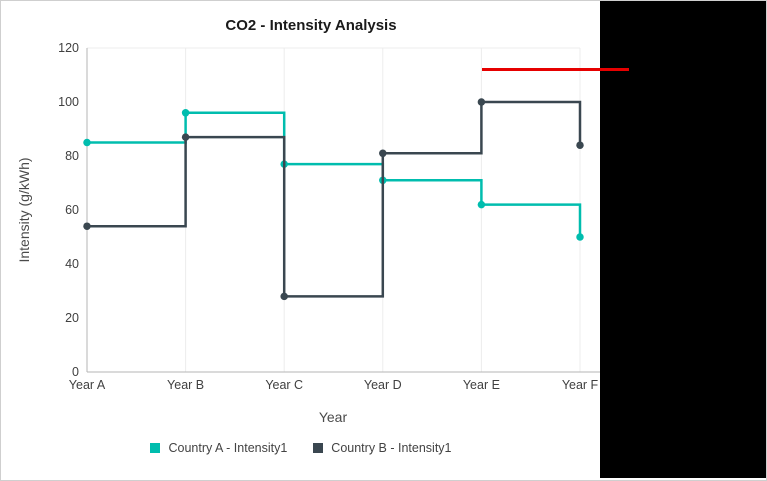 The width and height of the screenshot is (767, 481). What do you see at coordinates (87, 385) in the screenshot?
I see `x-tick-label: Year A` at bounding box center [87, 385].